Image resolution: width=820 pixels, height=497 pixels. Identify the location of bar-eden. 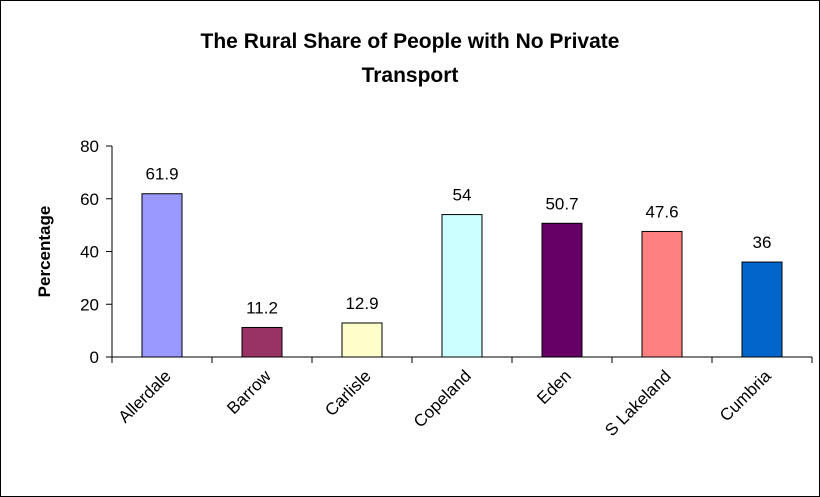
(562, 290).